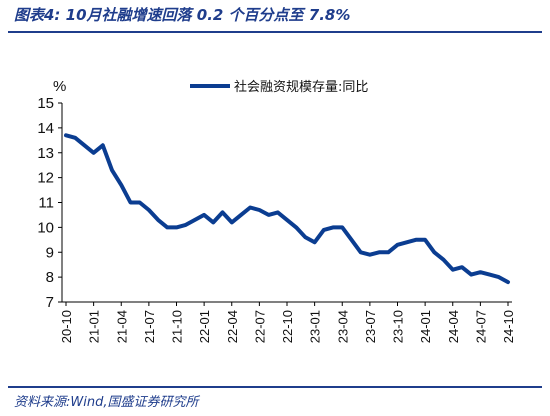 The height and width of the screenshot is (416, 550). I want to click on x-tick-label: 21-01, so click(94, 326).